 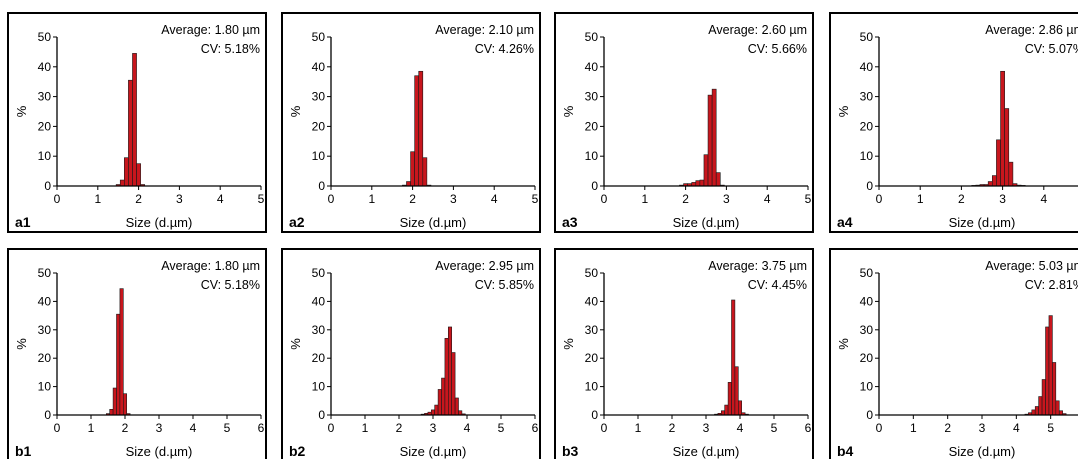 I want to click on cv-annotation: CV: 4.45%, so click(x=777, y=285).